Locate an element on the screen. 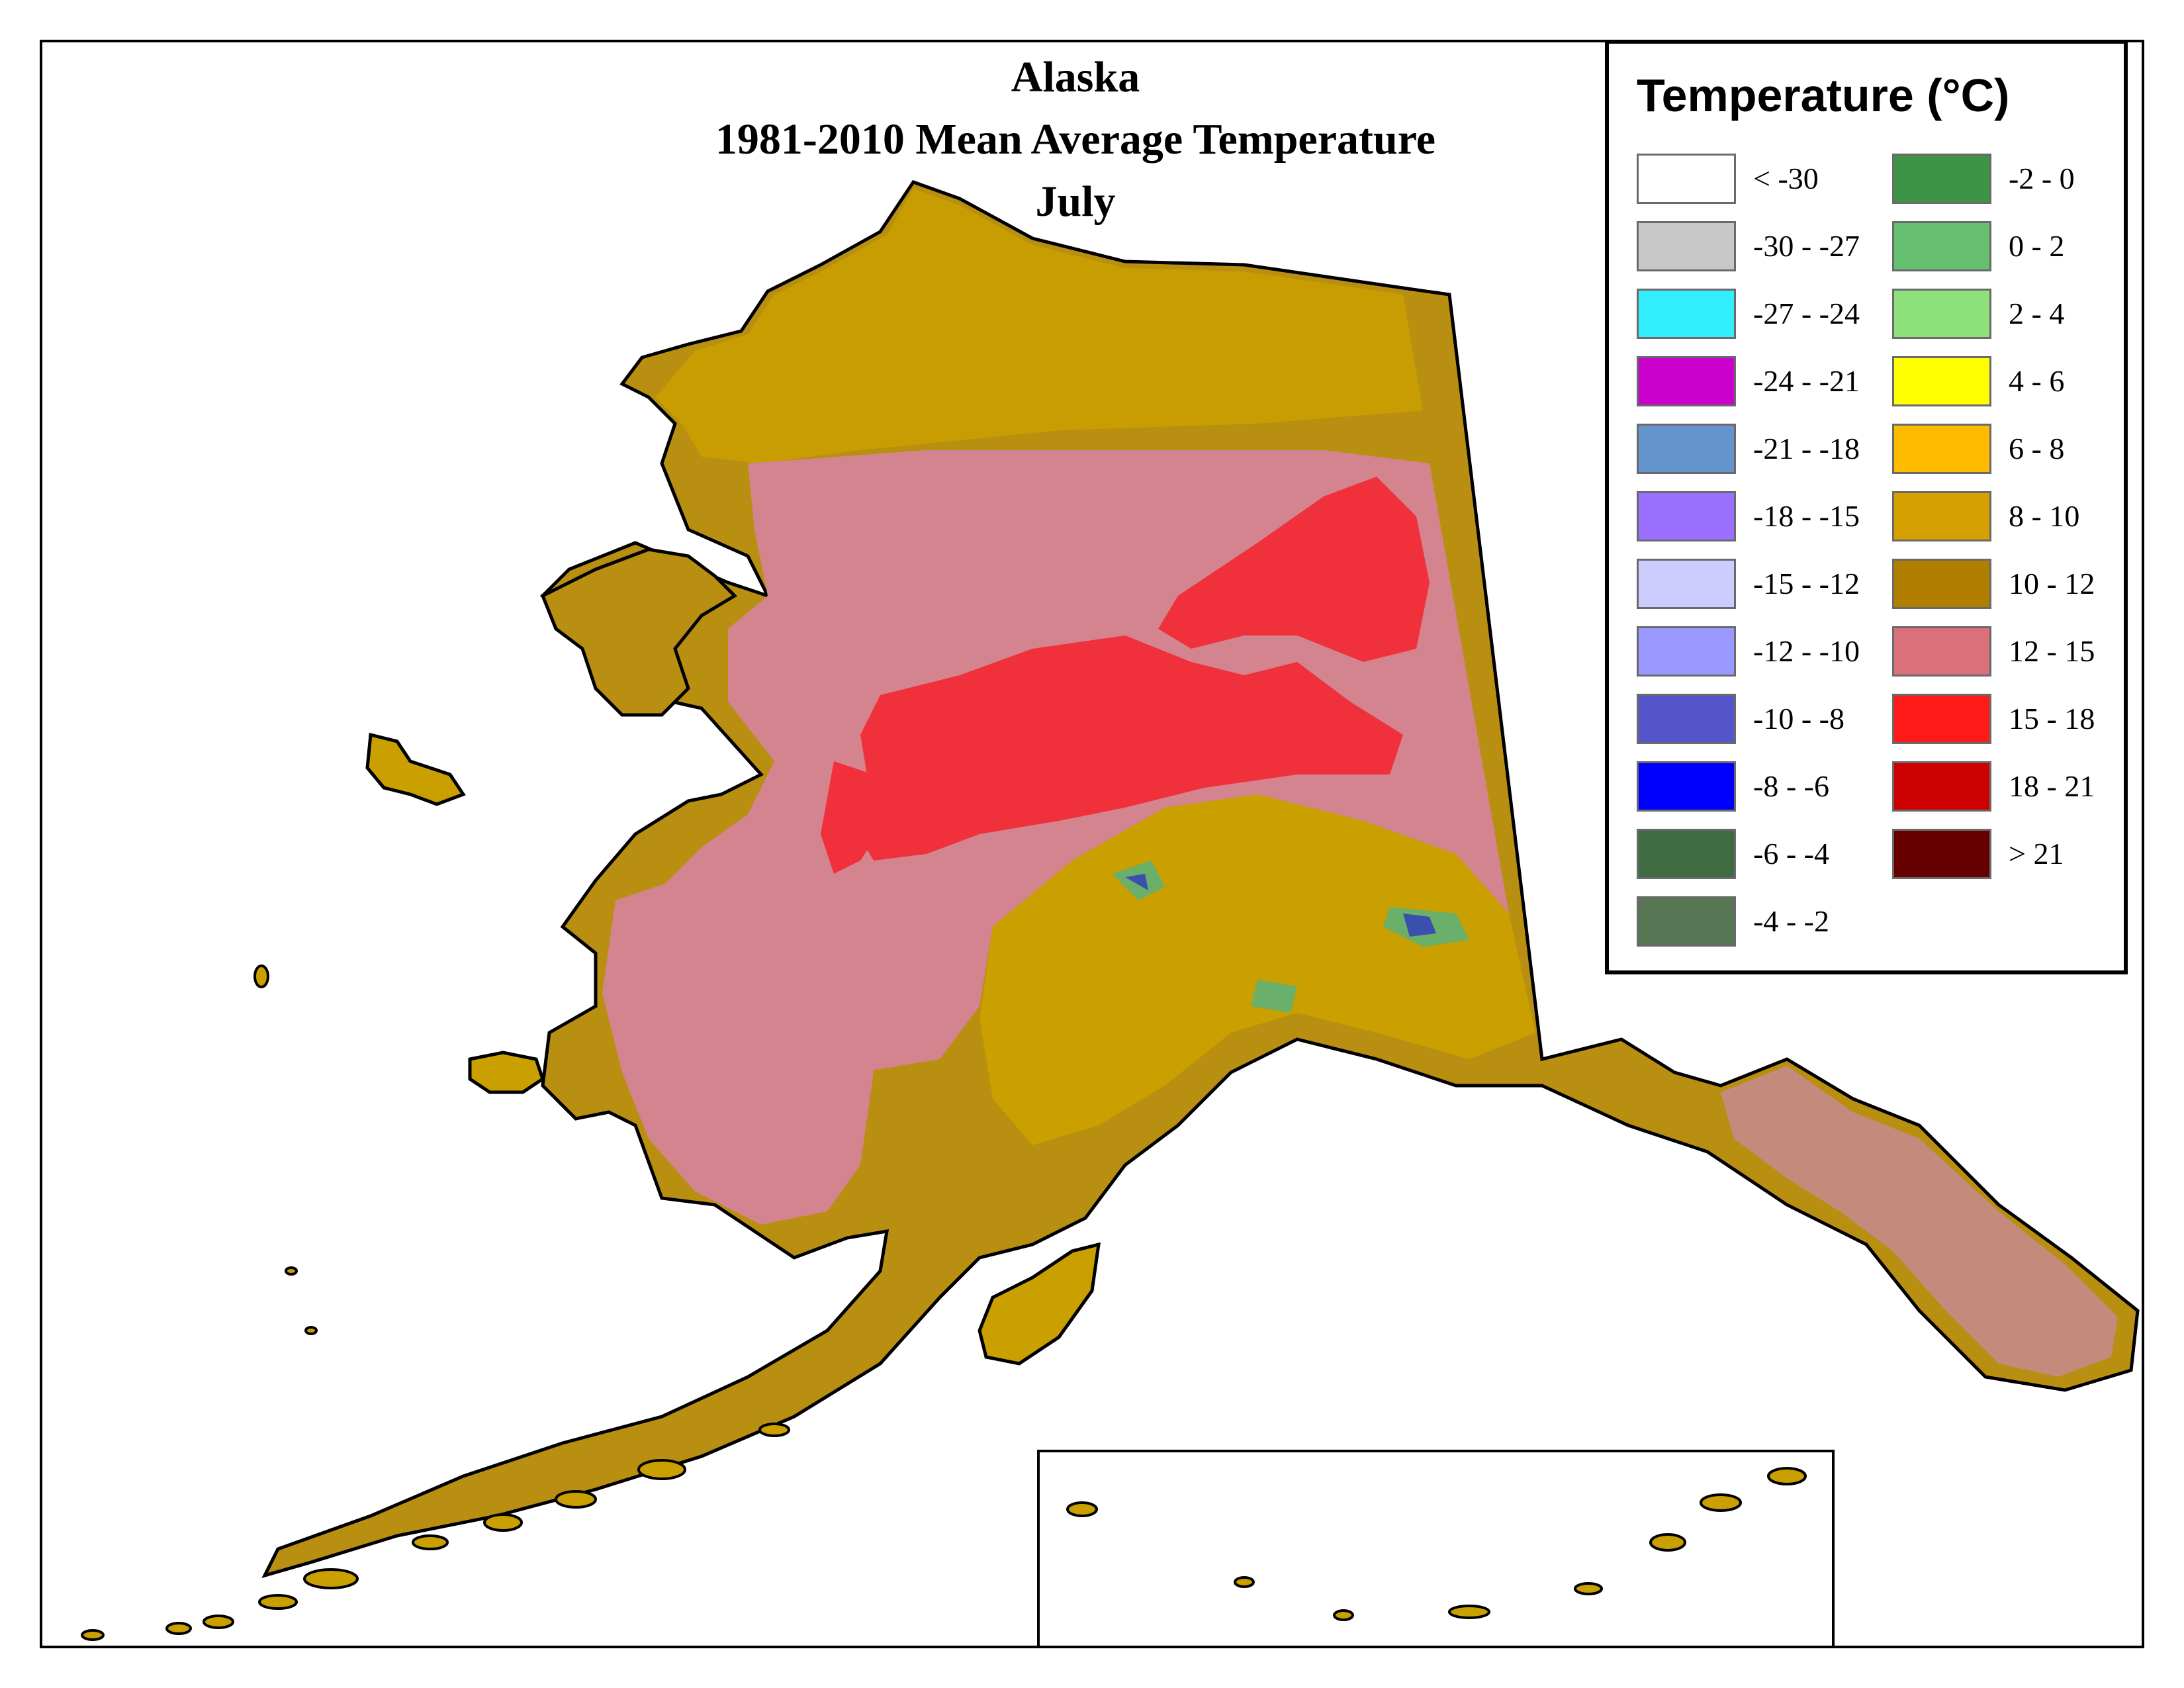 This screenshot has width=2184, height=1688. aleutian-islands is located at coordinates (435, 1532).